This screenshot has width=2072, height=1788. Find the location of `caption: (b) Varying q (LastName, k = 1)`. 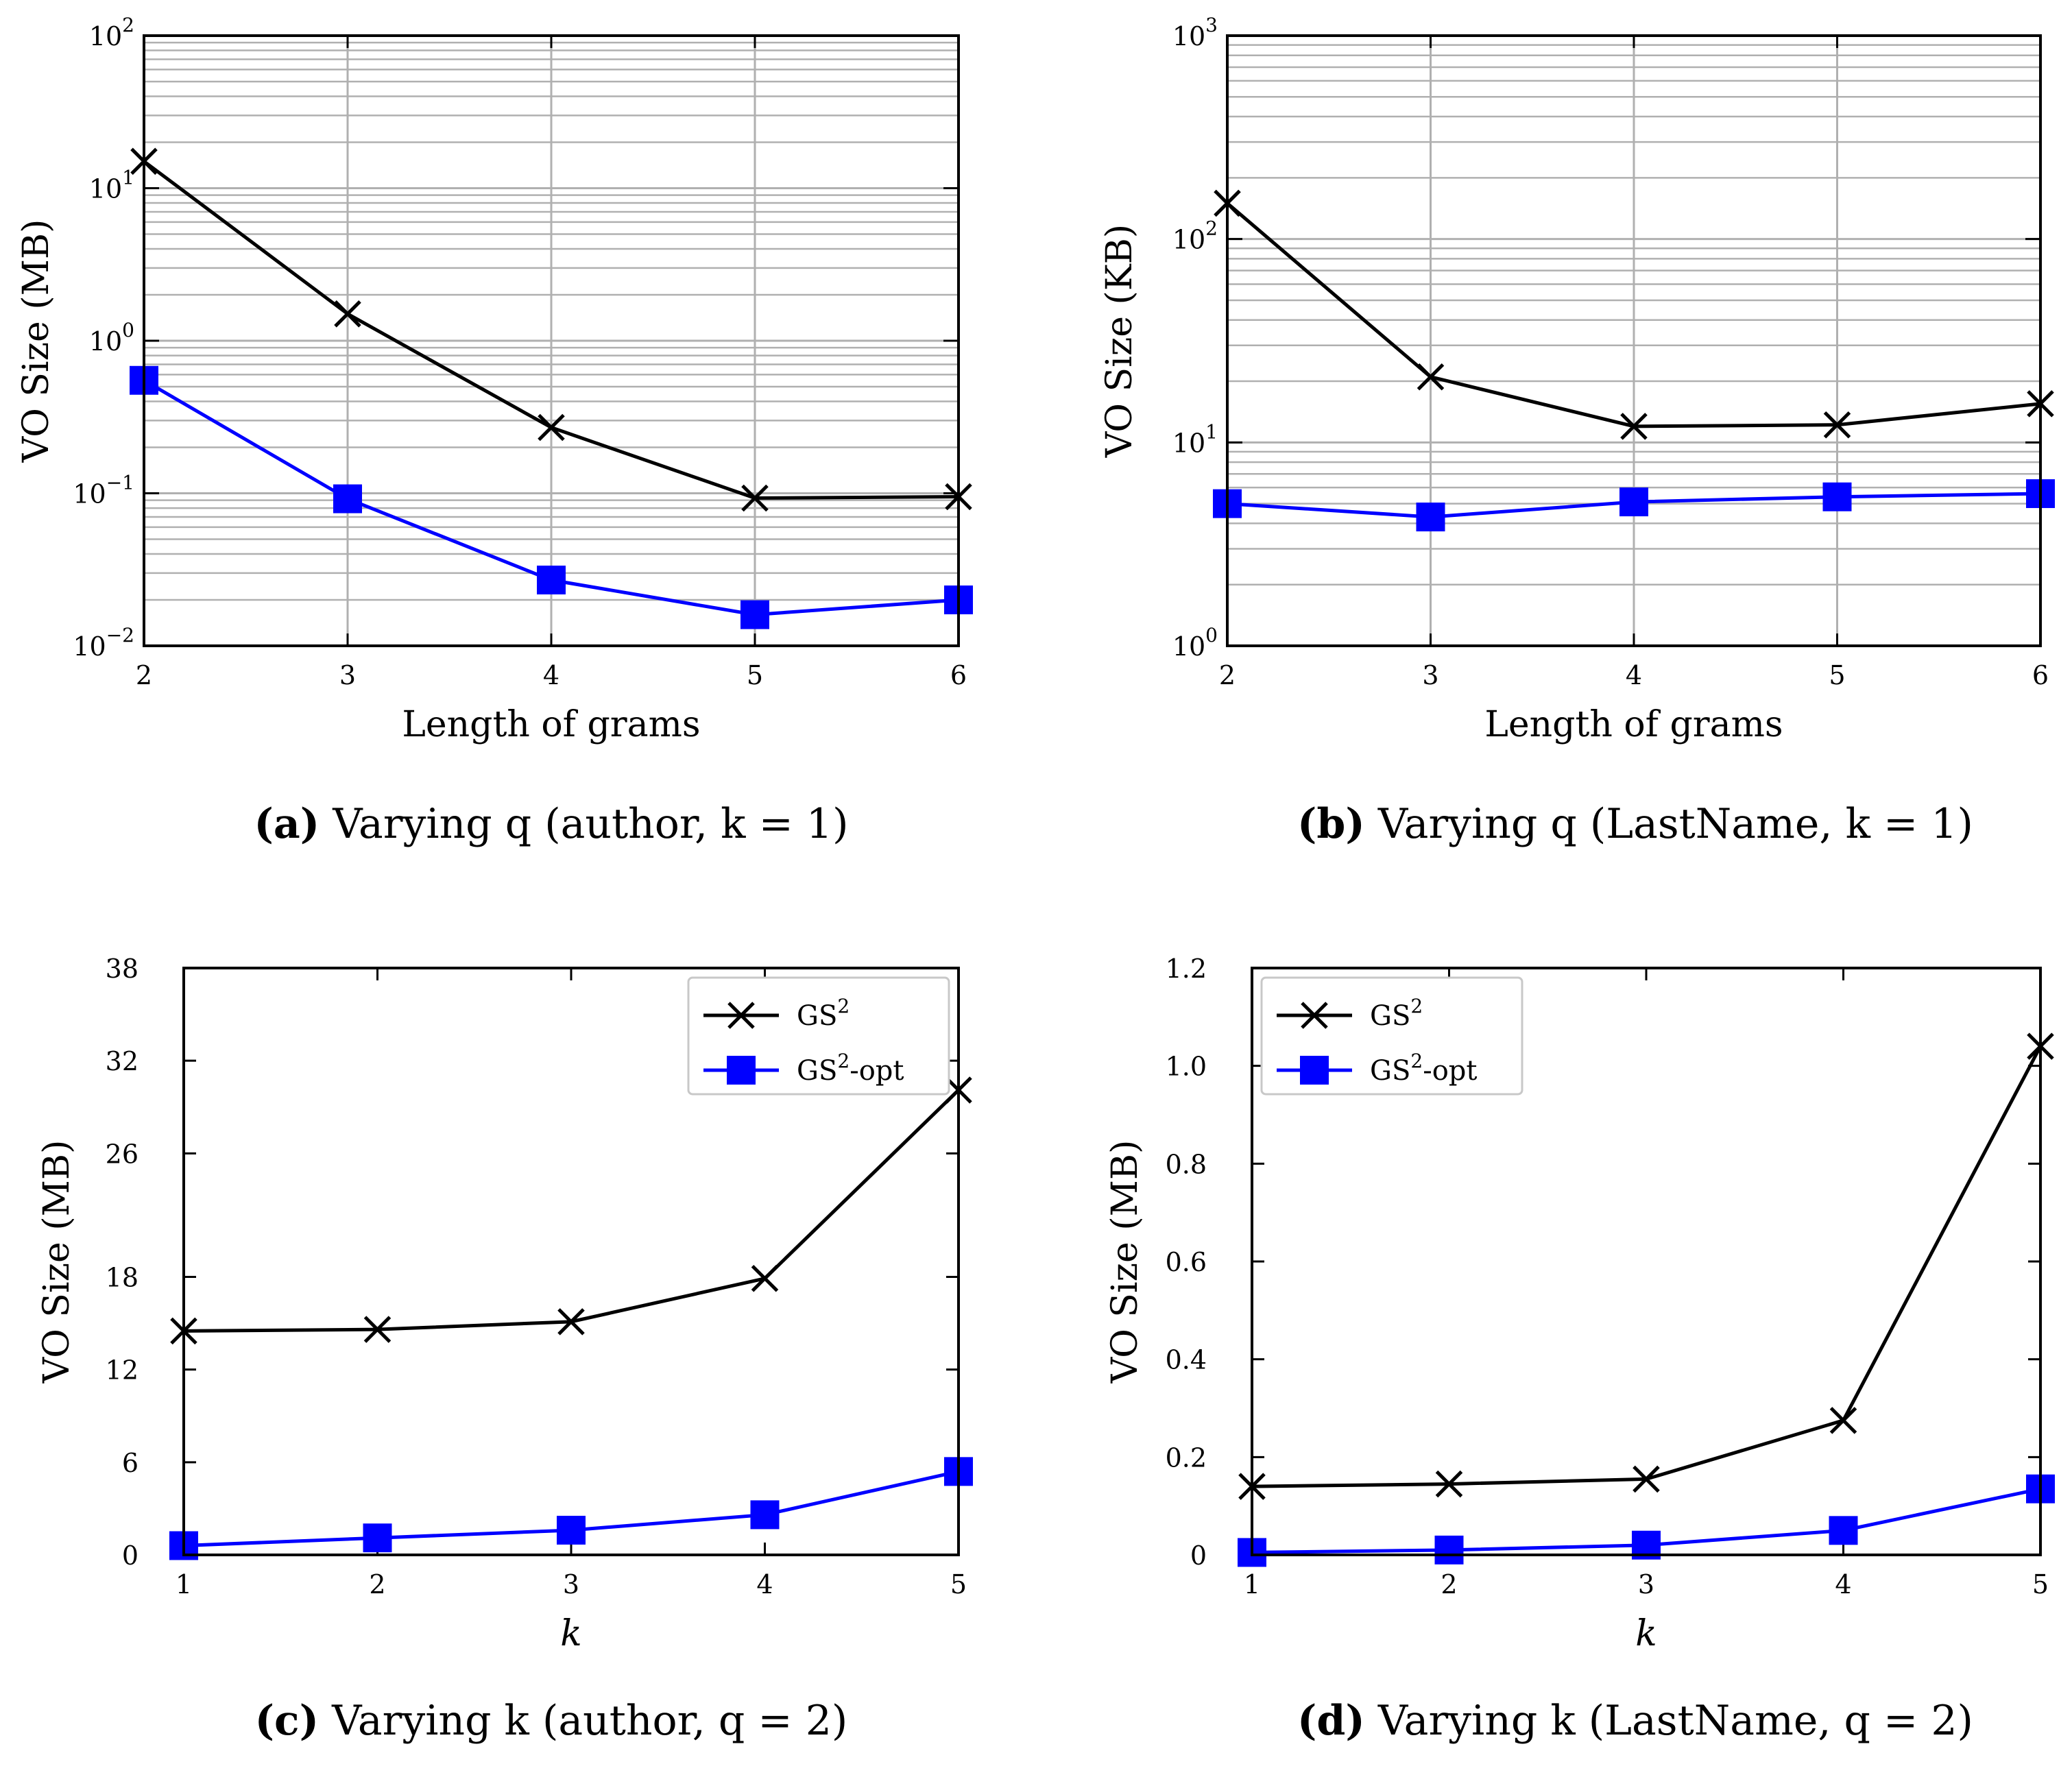

caption: (b) Varying q (LastName, k = 1) is located at coordinates (1635, 824).